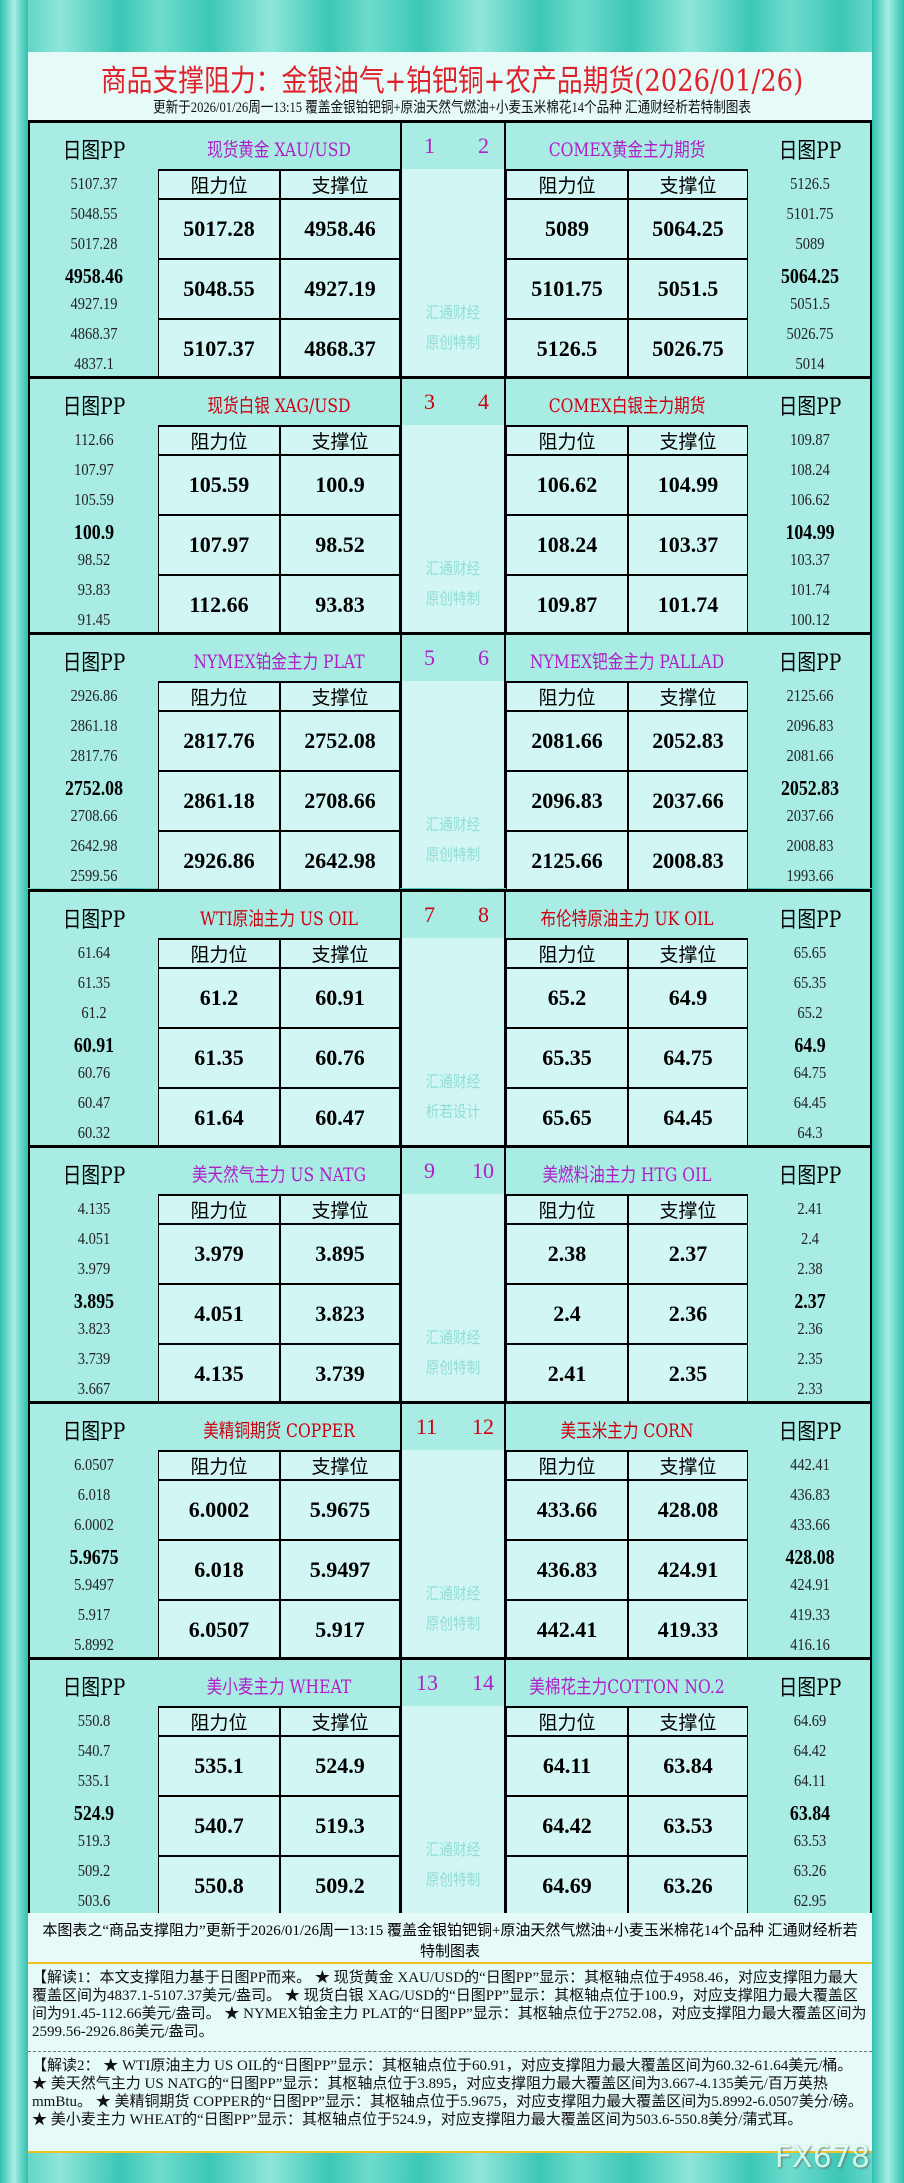  Describe the element at coordinates (810, 756) in the screenshot. I see `pp-level: 2081.66` at that location.